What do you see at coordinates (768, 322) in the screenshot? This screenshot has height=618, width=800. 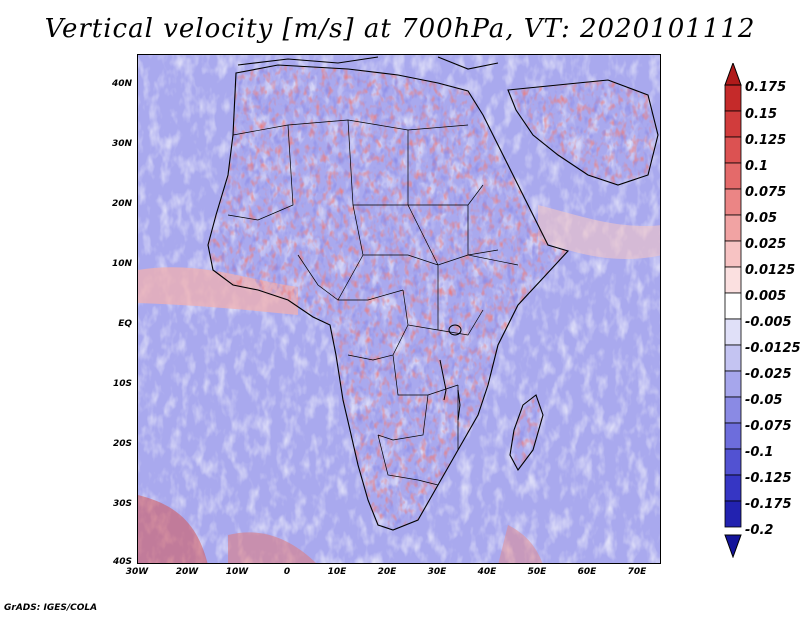 I see `colorbar-label: -0.005` at bounding box center [768, 322].